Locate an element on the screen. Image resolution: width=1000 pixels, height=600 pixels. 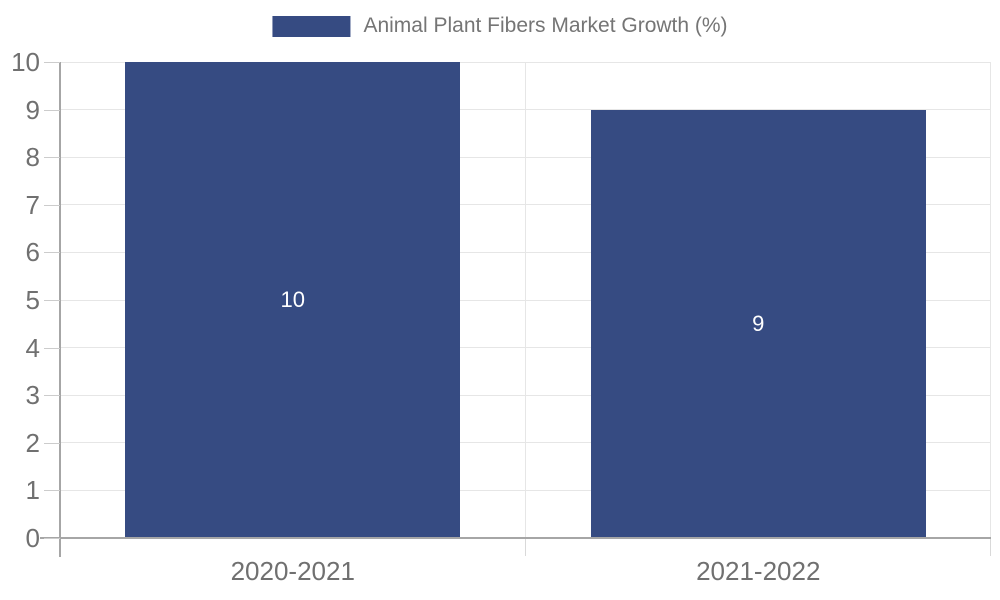
y-axis-tick-label-0: 0 is located at coordinates (32, 538).